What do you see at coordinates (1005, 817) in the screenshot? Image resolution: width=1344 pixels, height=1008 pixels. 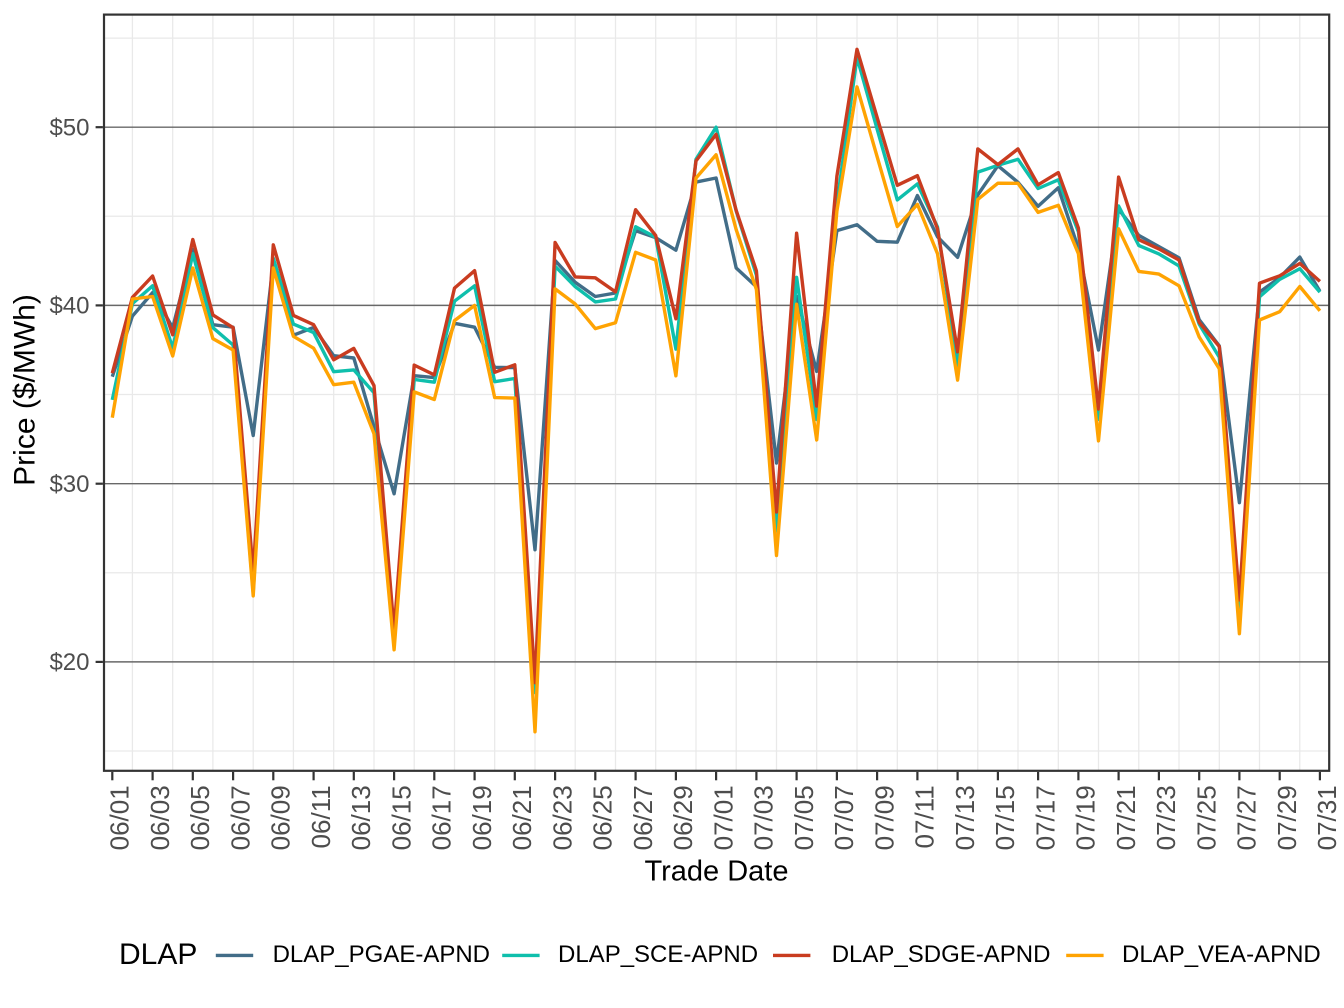 I see `svg-text: 07/15` at bounding box center [1005, 817].